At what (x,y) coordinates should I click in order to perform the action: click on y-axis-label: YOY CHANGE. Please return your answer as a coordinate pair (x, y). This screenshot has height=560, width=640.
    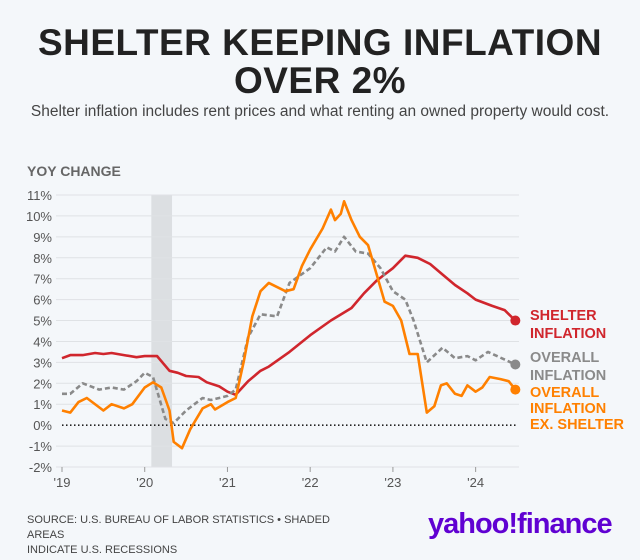
    Looking at the image, I should click on (74, 171).